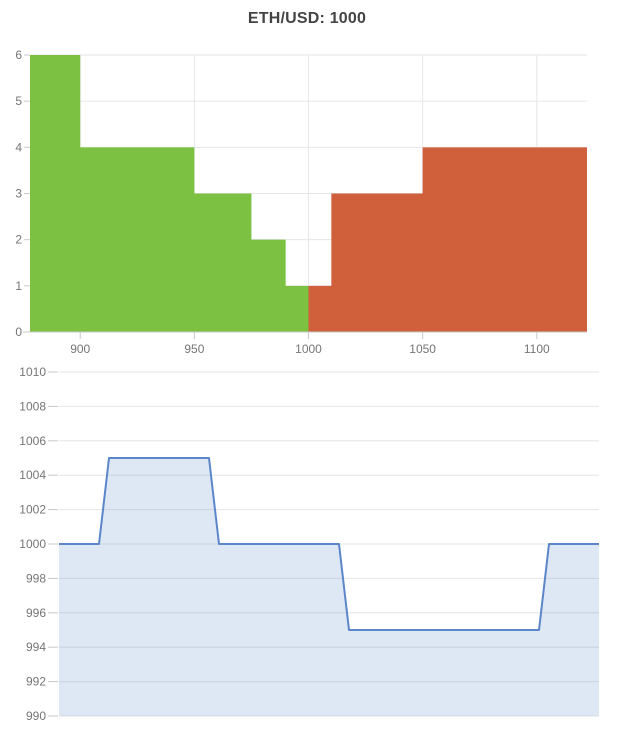 Image resolution: width=618 pixels, height=740 pixels. What do you see at coordinates (194, 349) in the screenshot?
I see `svg-text: 950` at bounding box center [194, 349].